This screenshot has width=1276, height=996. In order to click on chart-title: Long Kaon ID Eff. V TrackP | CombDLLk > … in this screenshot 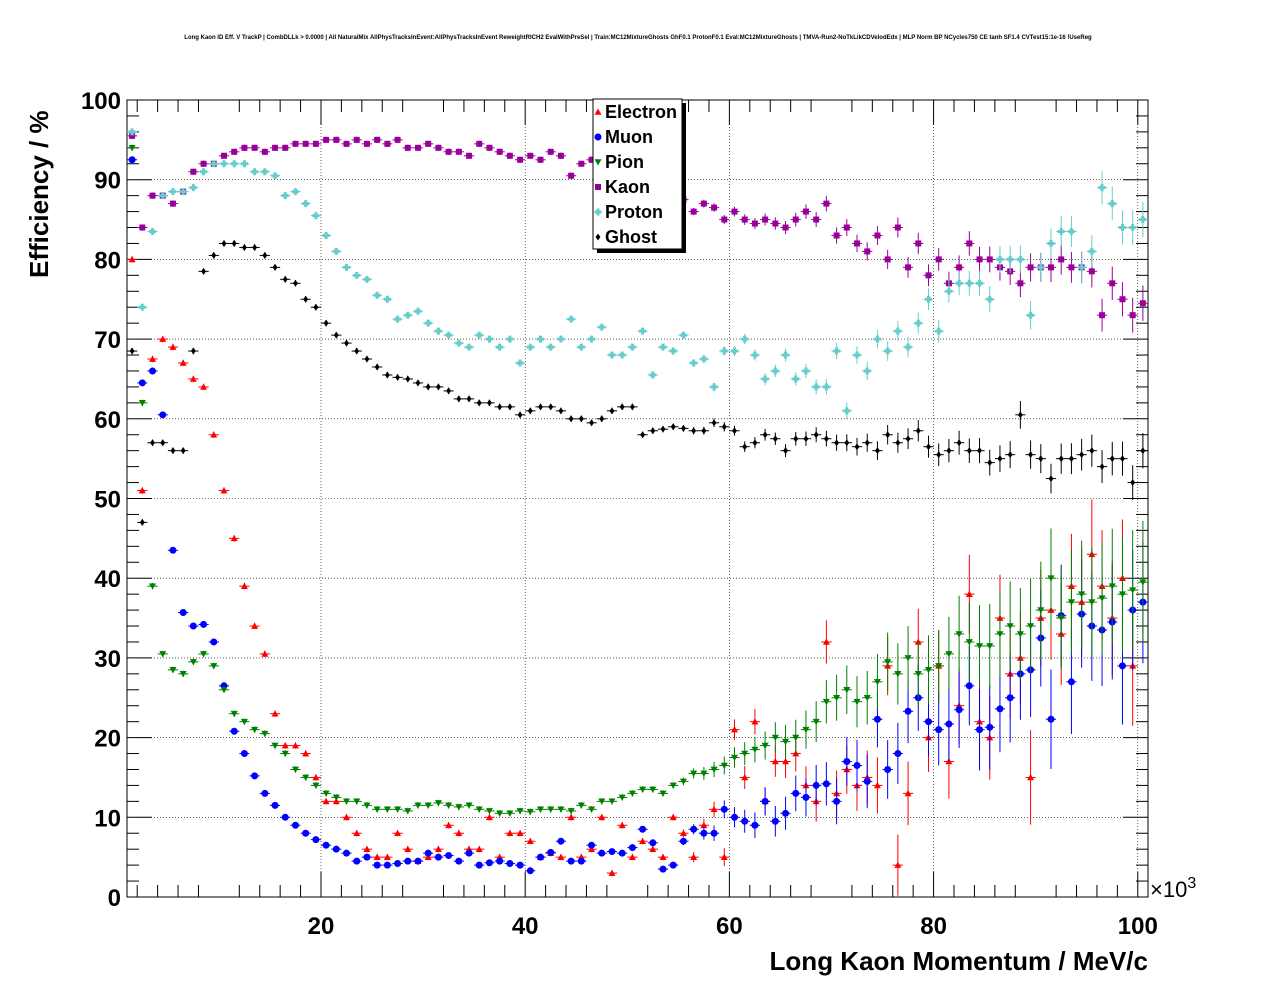, I will do `click(638, 38)`.